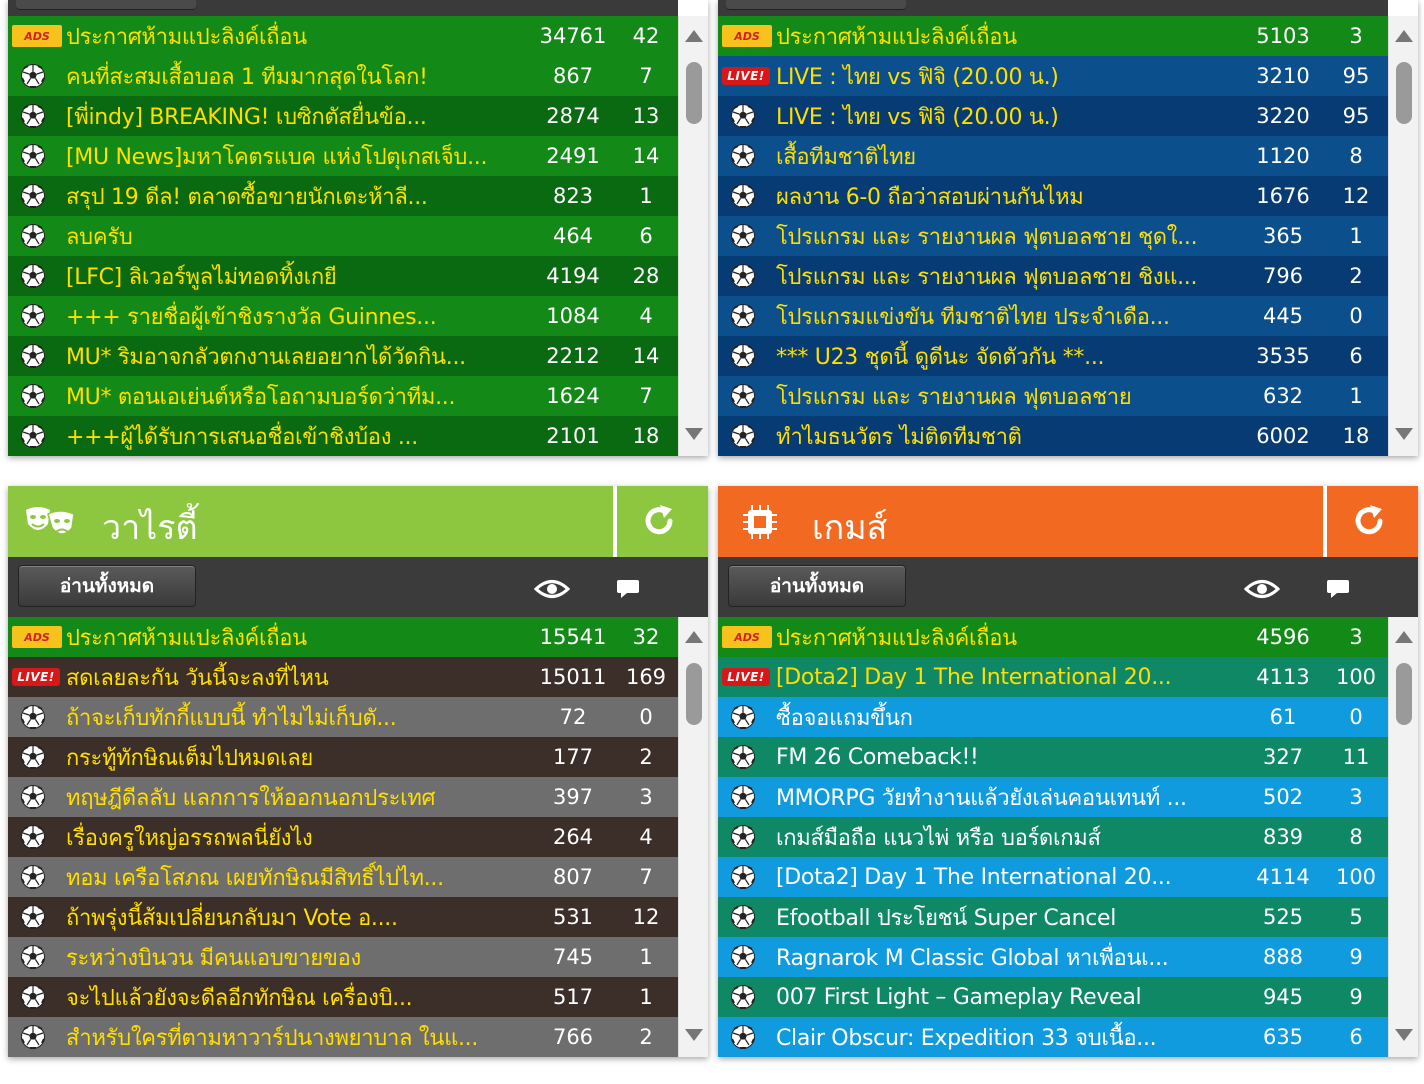 The image size is (1424, 1084). What do you see at coordinates (343, 236) in the screenshot?
I see `topic-row: ลบครับ 464 6` at bounding box center [343, 236].